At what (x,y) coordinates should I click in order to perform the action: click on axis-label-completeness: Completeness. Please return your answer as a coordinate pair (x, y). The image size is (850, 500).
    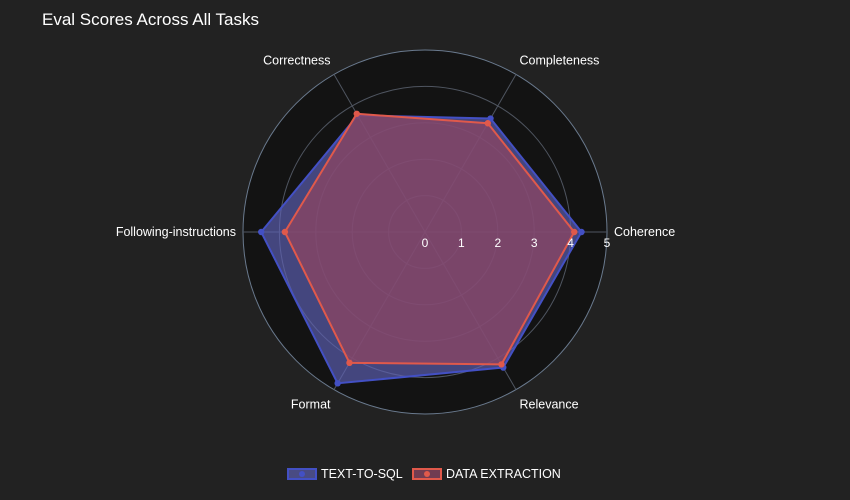
    Looking at the image, I should click on (560, 60).